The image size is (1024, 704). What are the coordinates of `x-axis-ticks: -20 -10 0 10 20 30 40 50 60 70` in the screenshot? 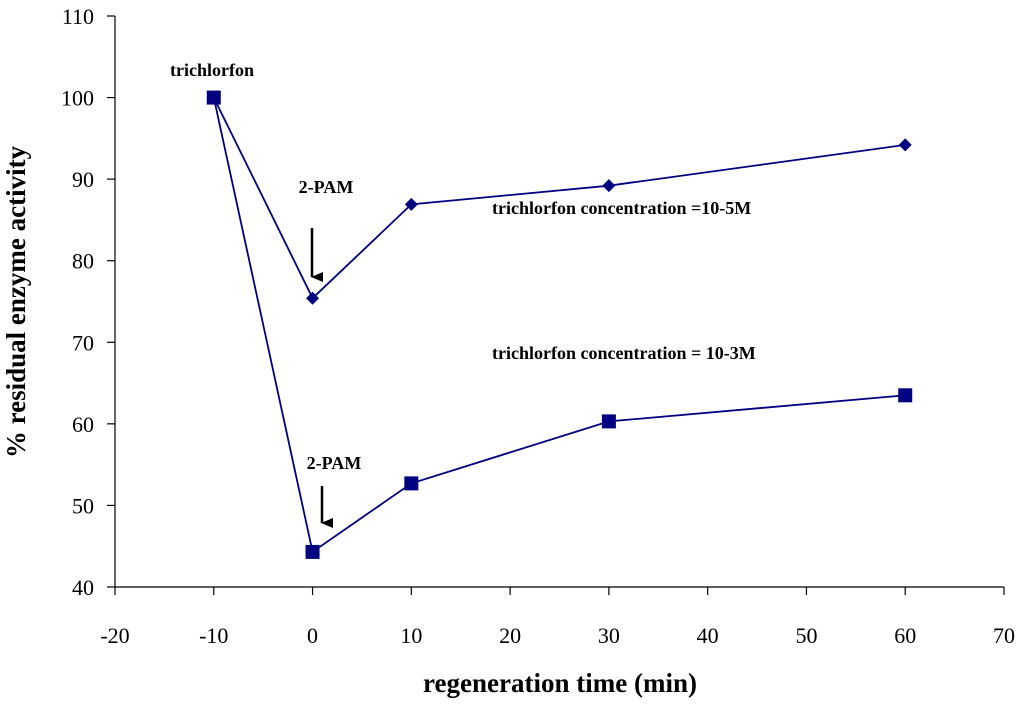 It's located at (557, 617).